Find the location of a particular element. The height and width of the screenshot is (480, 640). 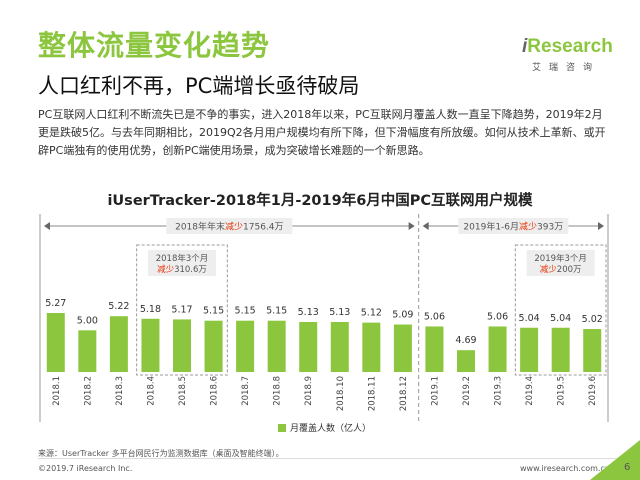

x-tick-label-2019.1: 2019.1 is located at coordinates (435, 391).